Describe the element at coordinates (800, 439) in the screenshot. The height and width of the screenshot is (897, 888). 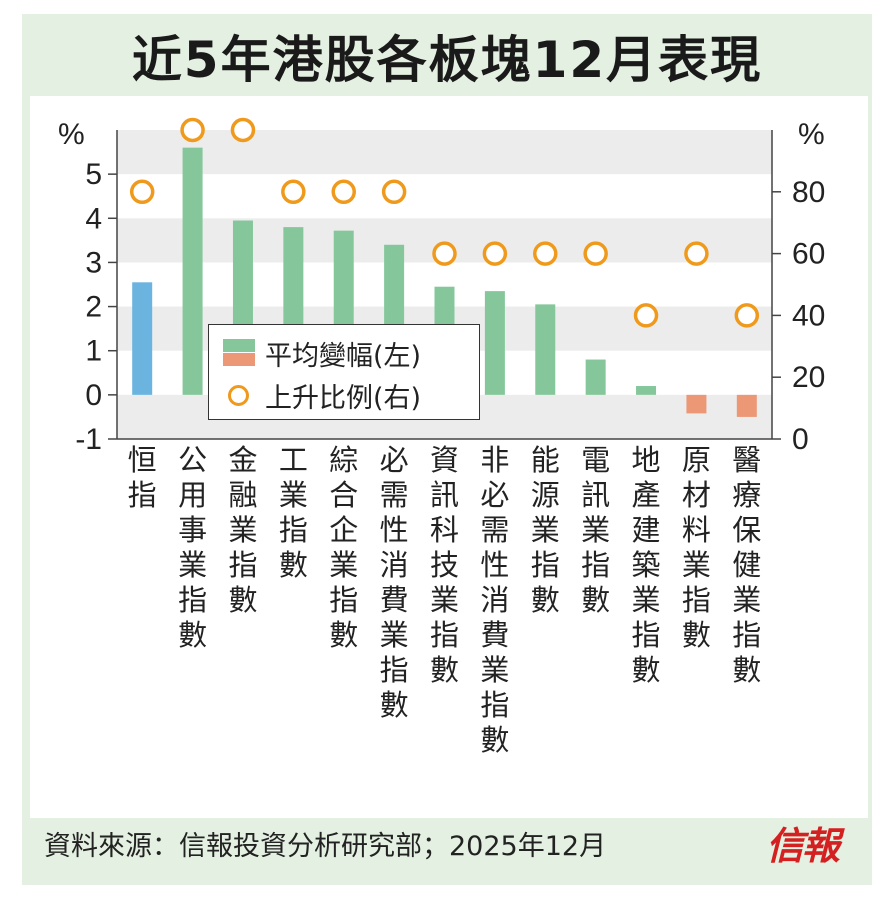
I see `right-tick-label: 0` at that location.